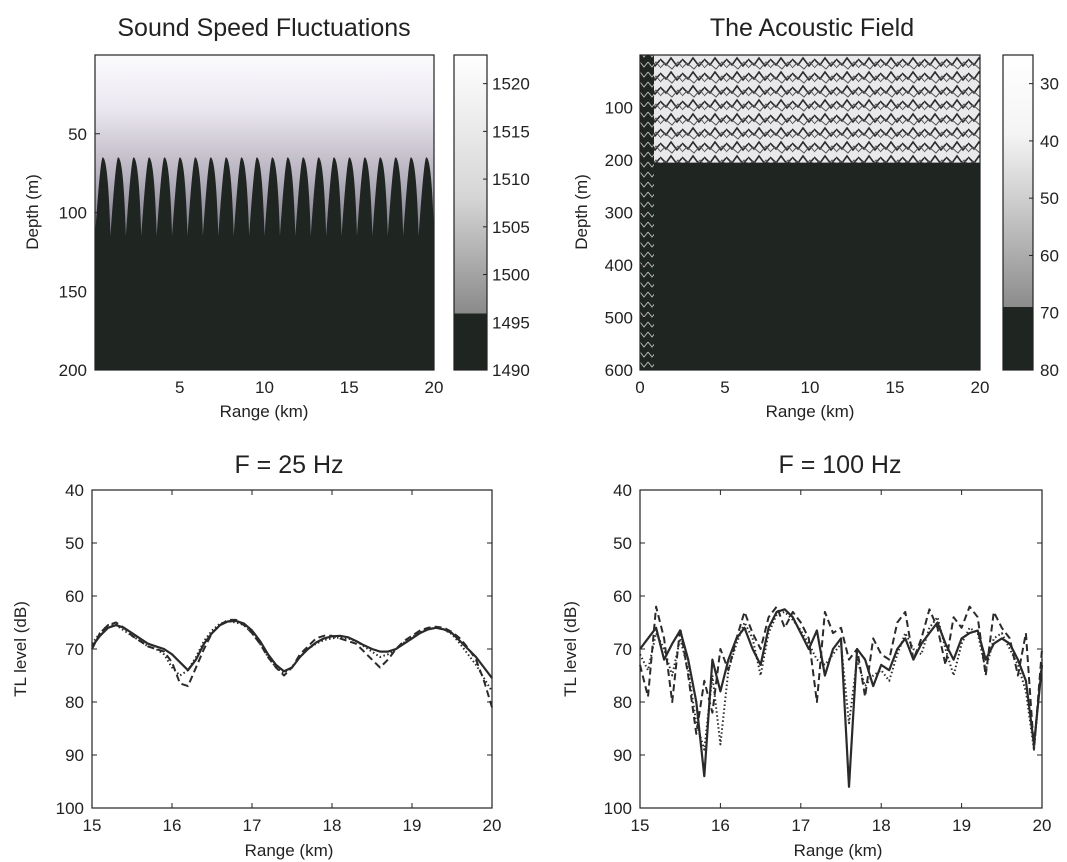  What do you see at coordinates (73, 213) in the screenshot?
I see `sound-speed-y-tick-label: 100` at bounding box center [73, 213].